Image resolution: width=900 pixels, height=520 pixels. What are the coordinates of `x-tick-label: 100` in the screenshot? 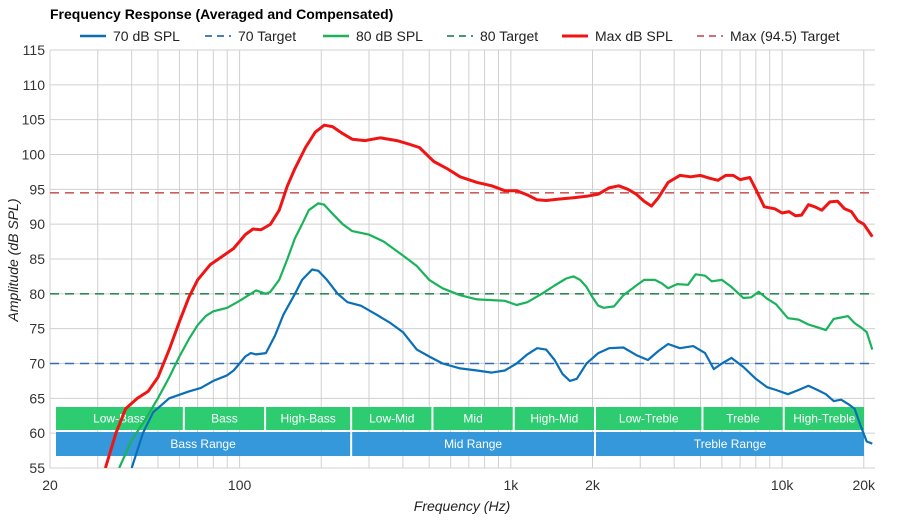 It's located at (240, 485).